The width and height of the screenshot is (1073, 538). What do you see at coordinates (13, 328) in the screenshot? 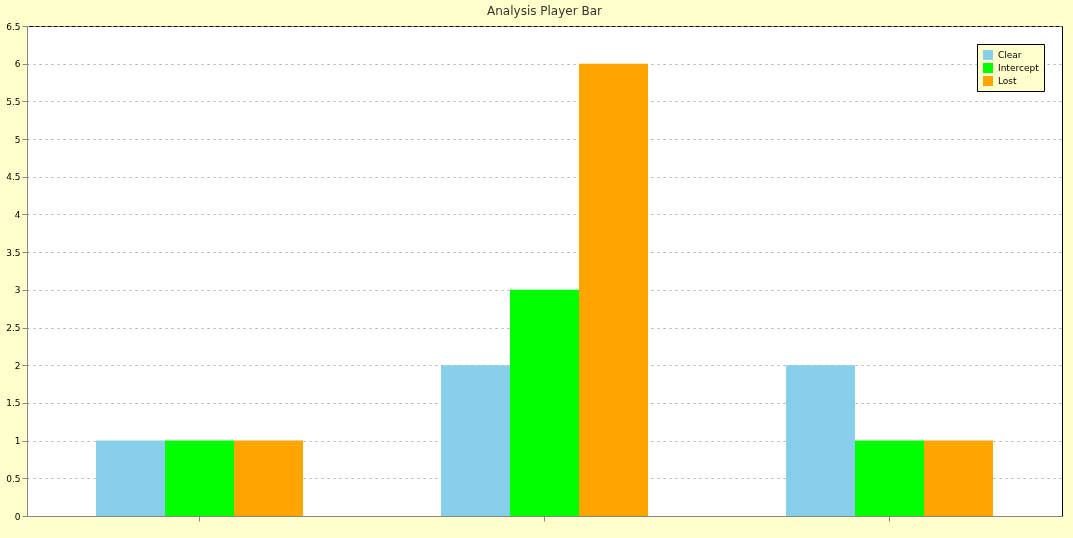
I see `y-tick-label: 2.5` at bounding box center [13, 328].